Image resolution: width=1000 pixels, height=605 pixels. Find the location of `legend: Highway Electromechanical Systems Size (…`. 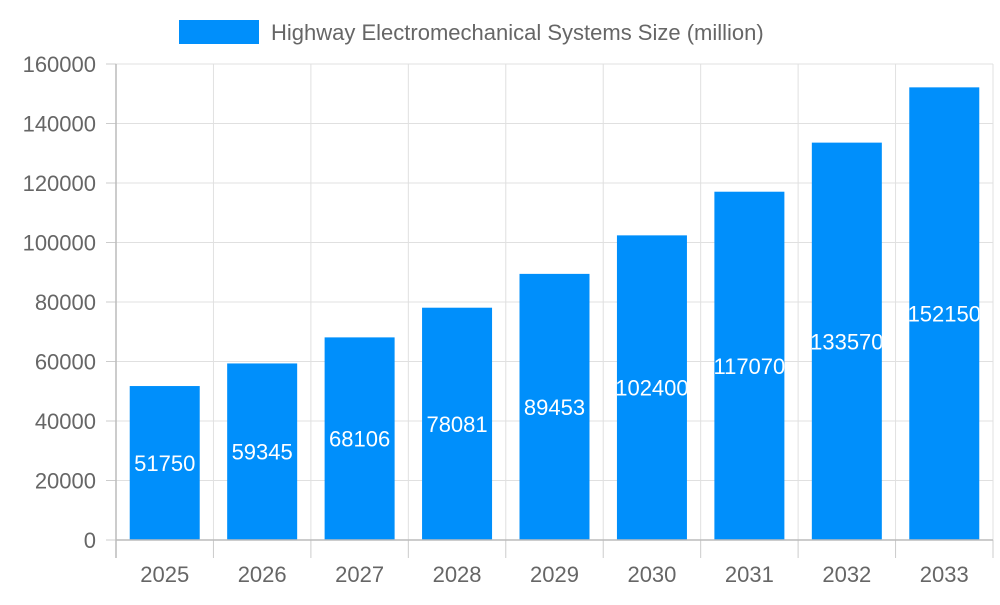

legend: Highway Electromechanical Systems Size (… is located at coordinates (471, 32).